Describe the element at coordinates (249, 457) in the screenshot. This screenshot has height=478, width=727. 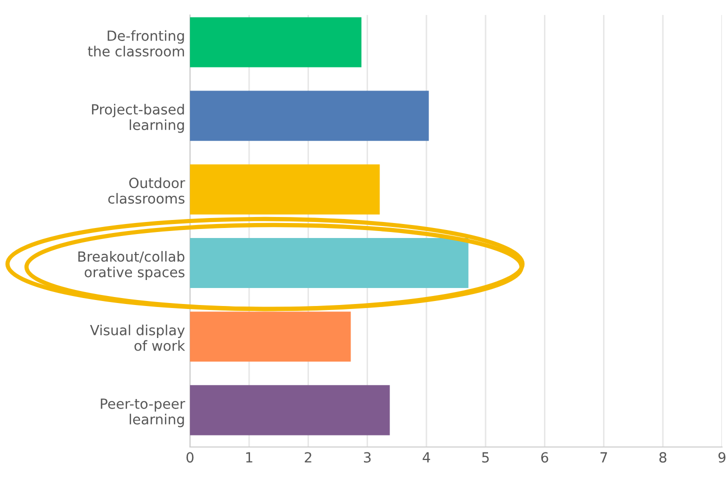
I see `x-tick-label: 1` at that location.